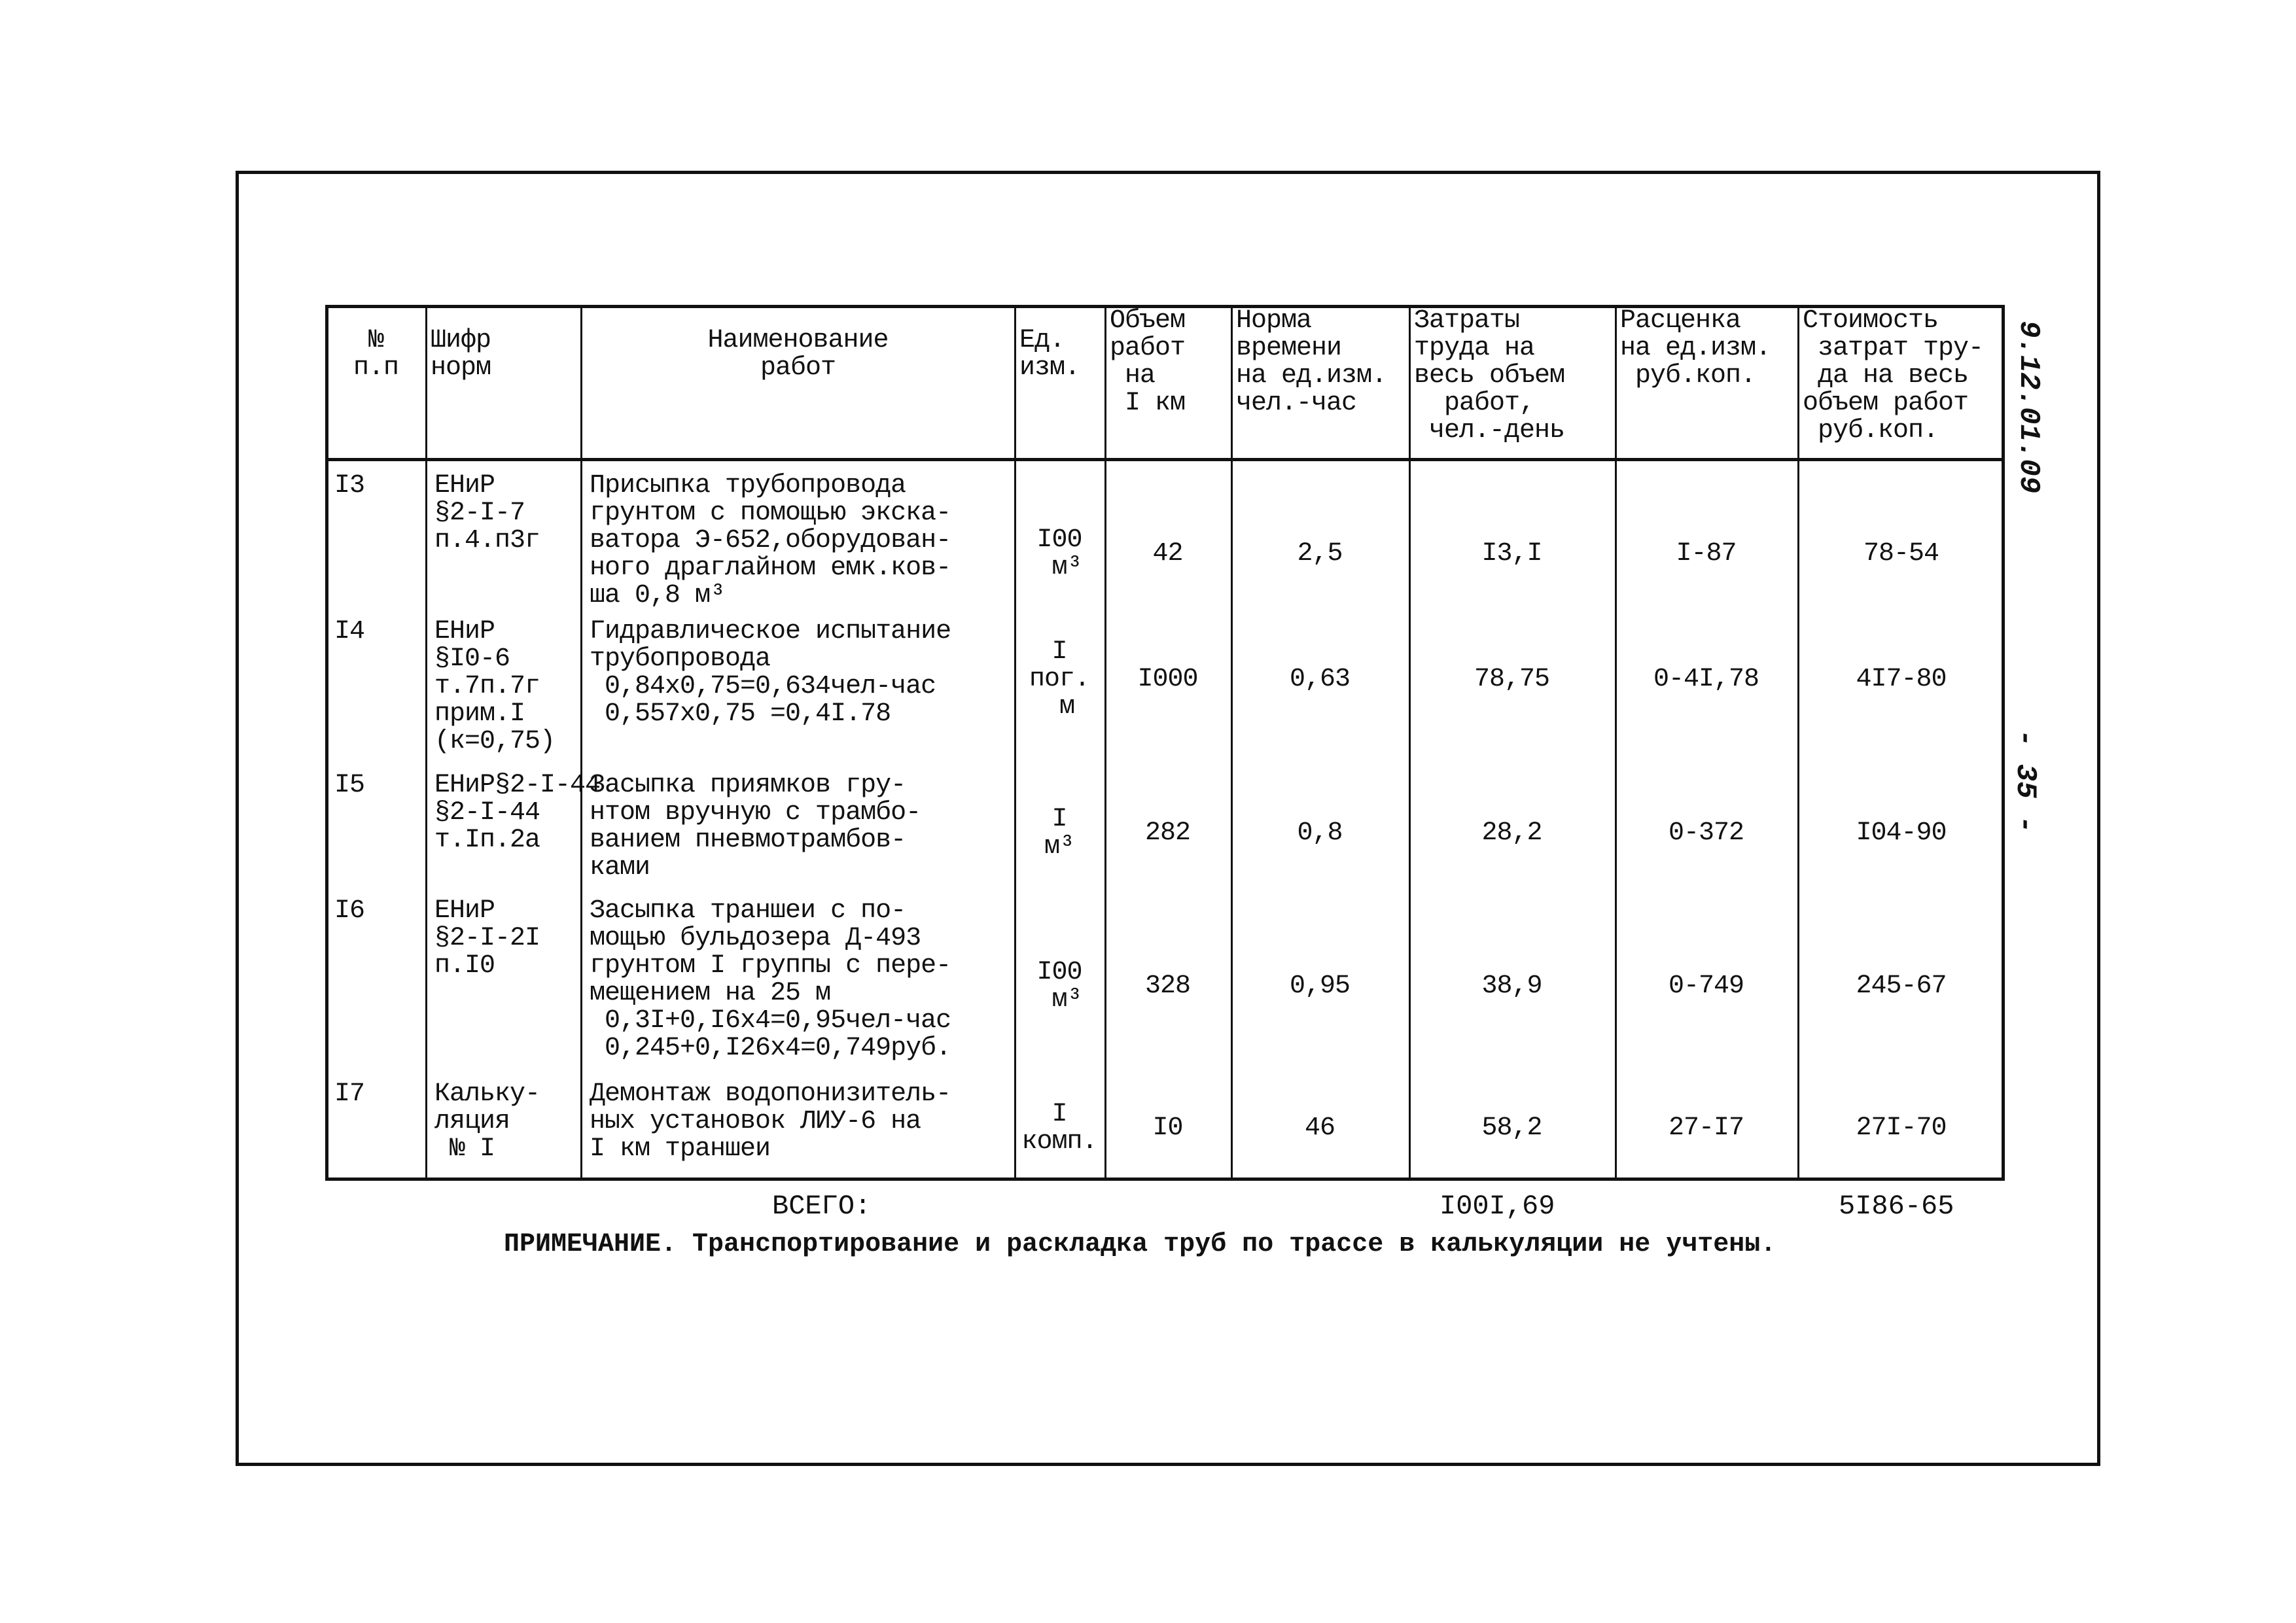  Describe the element at coordinates (1320, 833) in the screenshot. I see `row-I5-col-time-norm: 0,8` at that location.